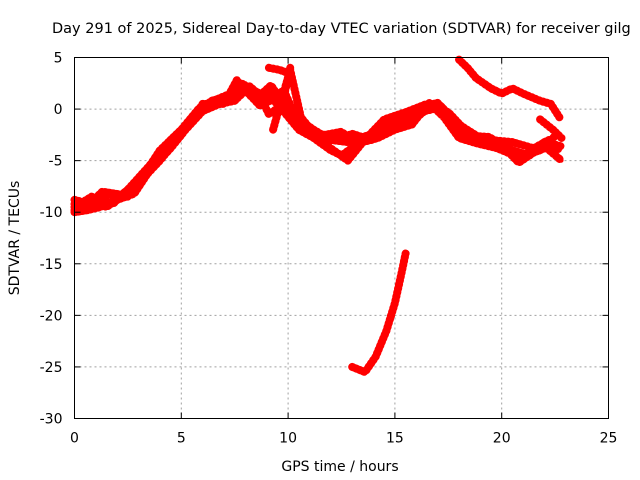 The image size is (640, 480). What do you see at coordinates (58, 110) in the screenshot?
I see `y-tick-label: 0` at bounding box center [58, 110].